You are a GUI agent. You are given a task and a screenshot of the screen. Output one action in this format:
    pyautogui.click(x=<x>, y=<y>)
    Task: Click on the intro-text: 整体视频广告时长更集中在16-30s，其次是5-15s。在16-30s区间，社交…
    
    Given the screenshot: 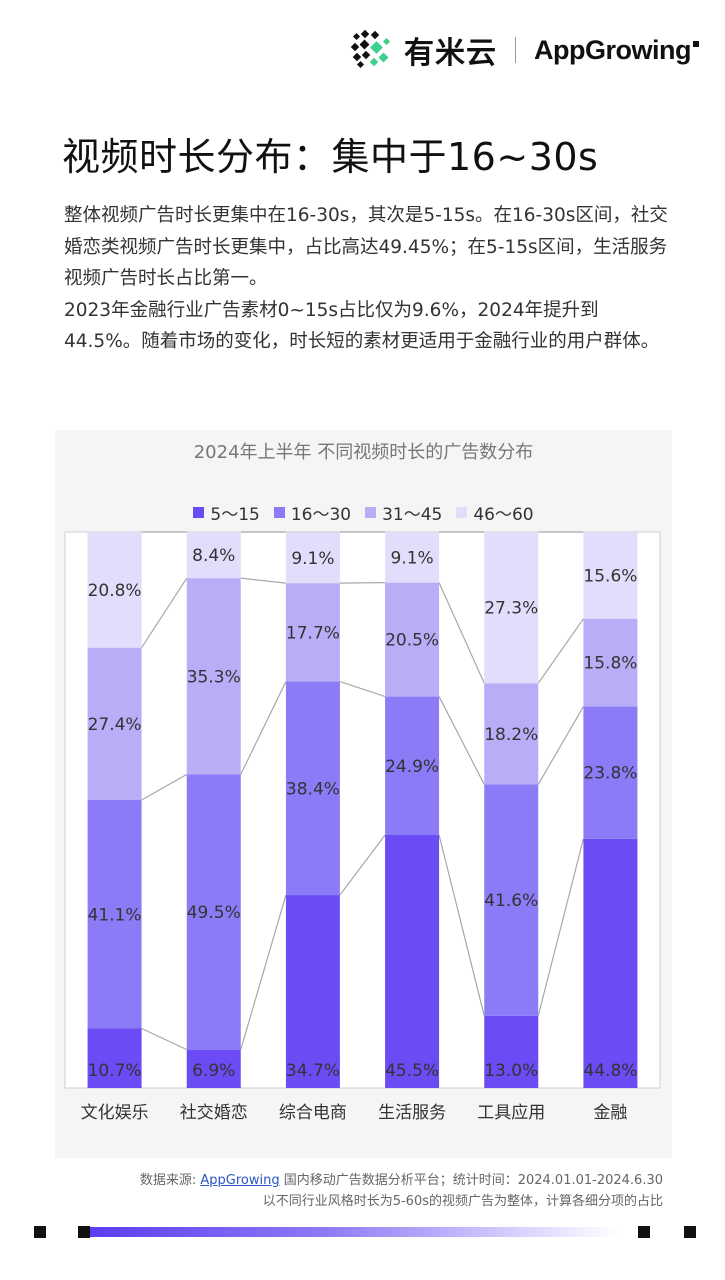 What is the action you would take?
    pyautogui.click(x=369, y=279)
    